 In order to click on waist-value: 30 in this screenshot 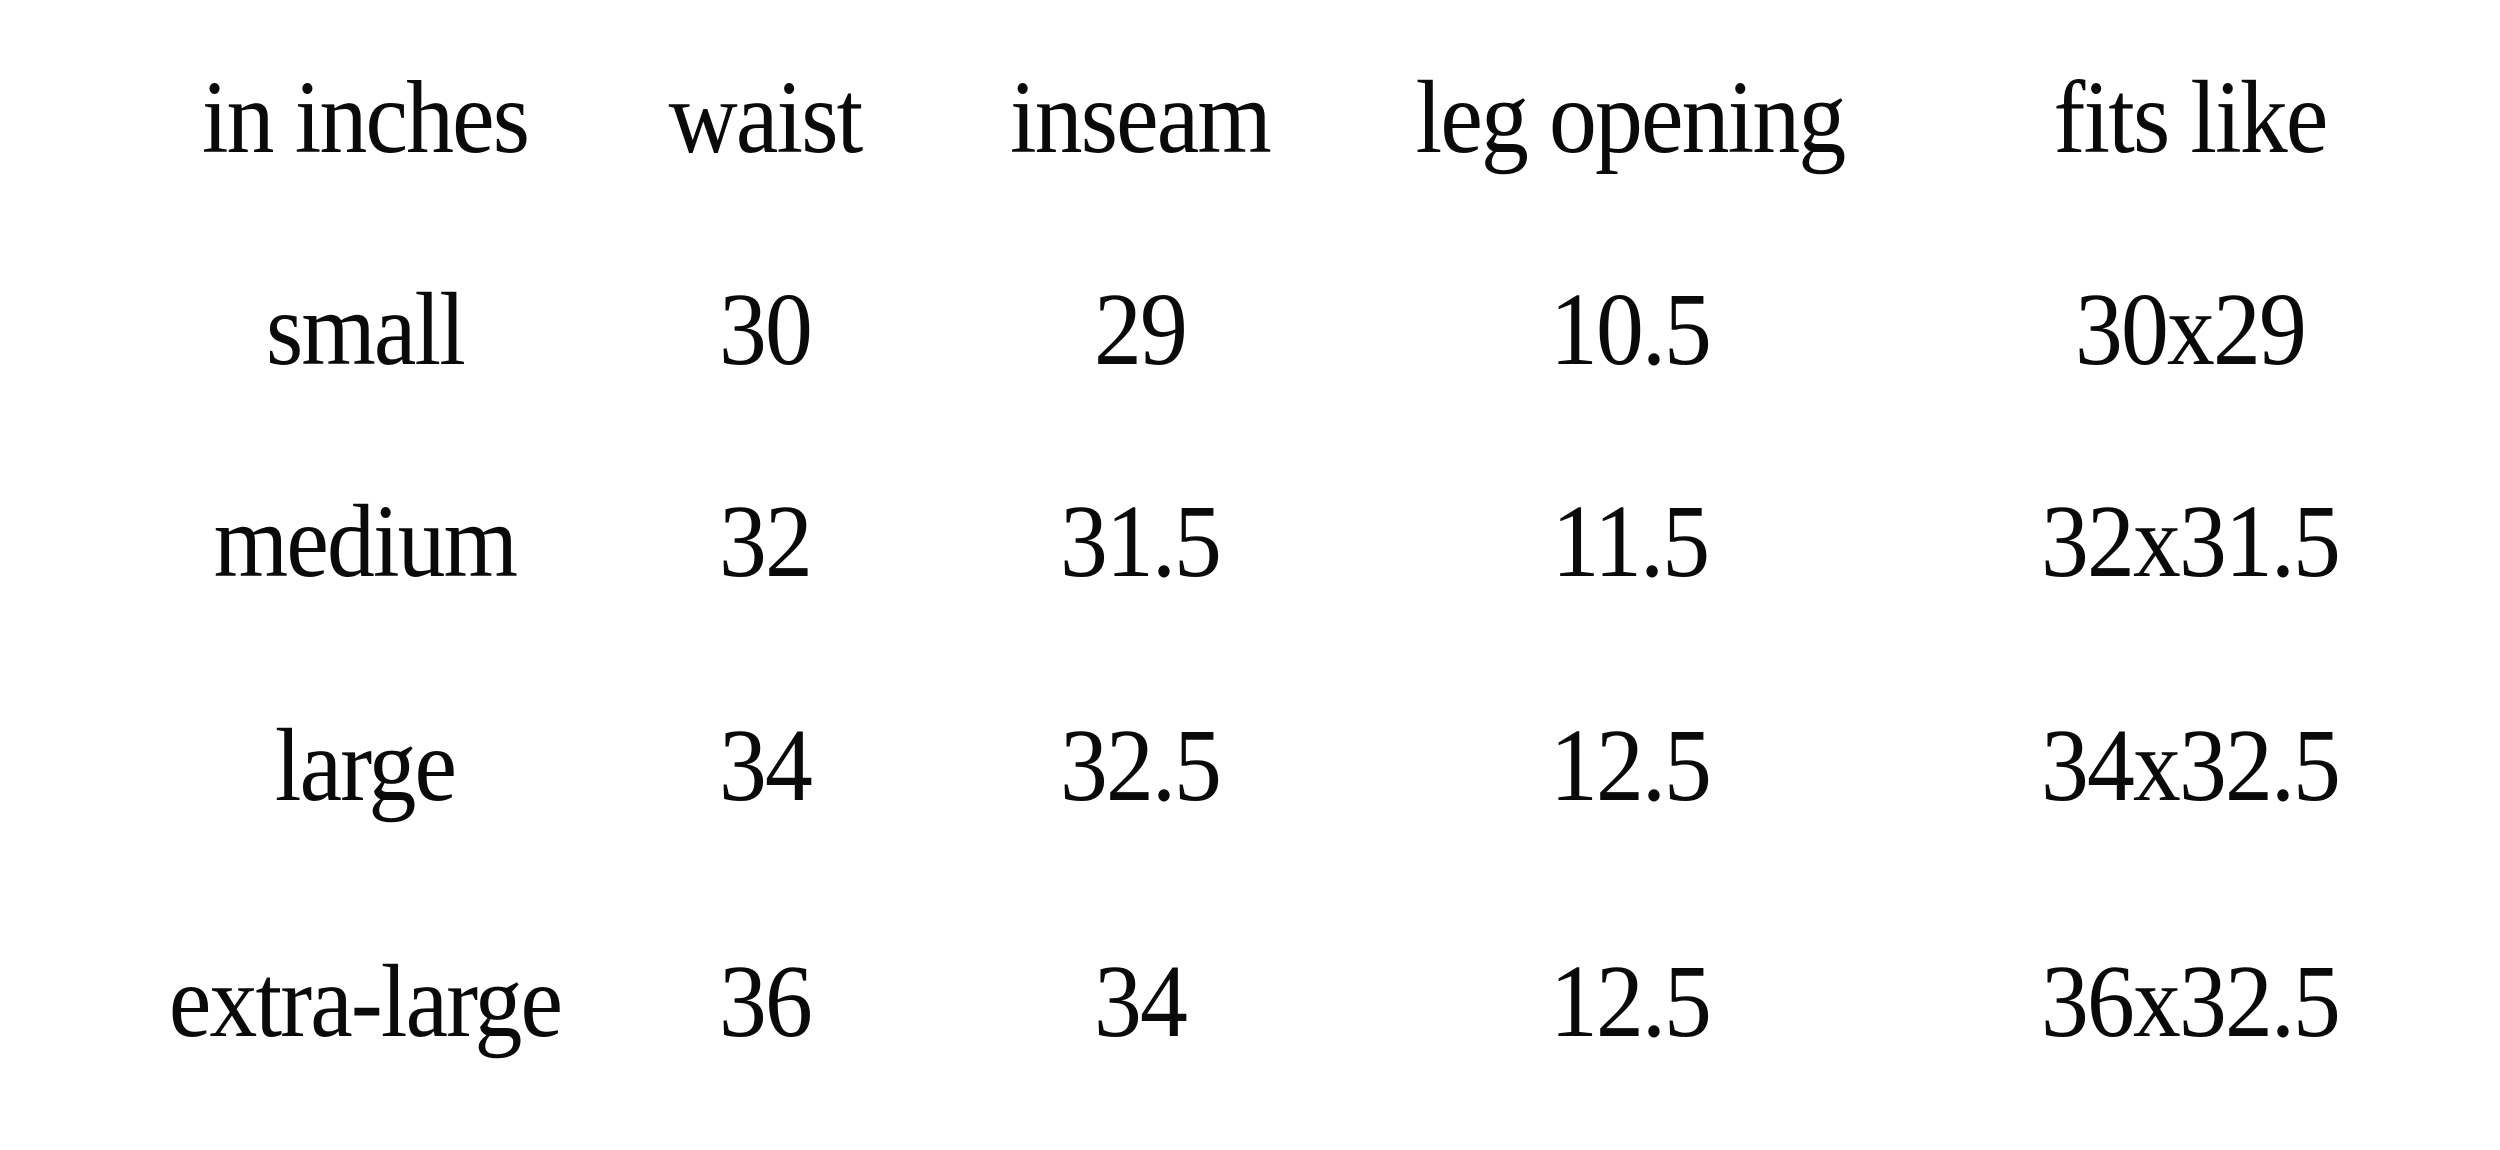, I will do `click(766, 329)`.